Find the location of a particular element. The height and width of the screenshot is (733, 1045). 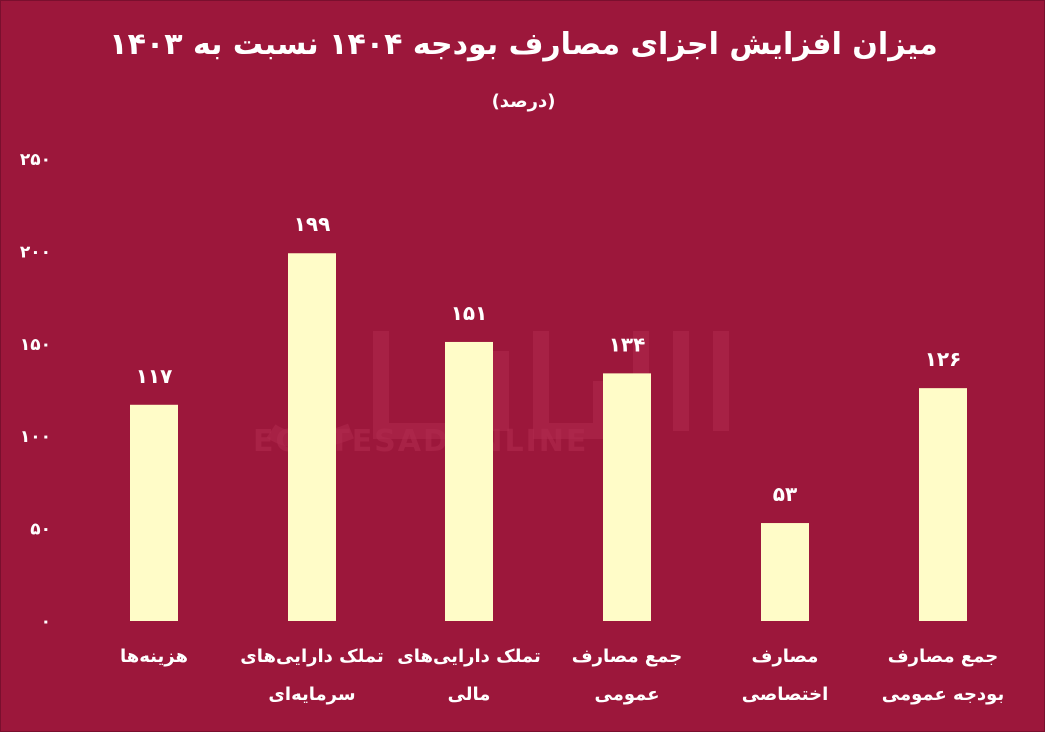

y-tick-label: ۱۵۰ is located at coordinates (35, 345).